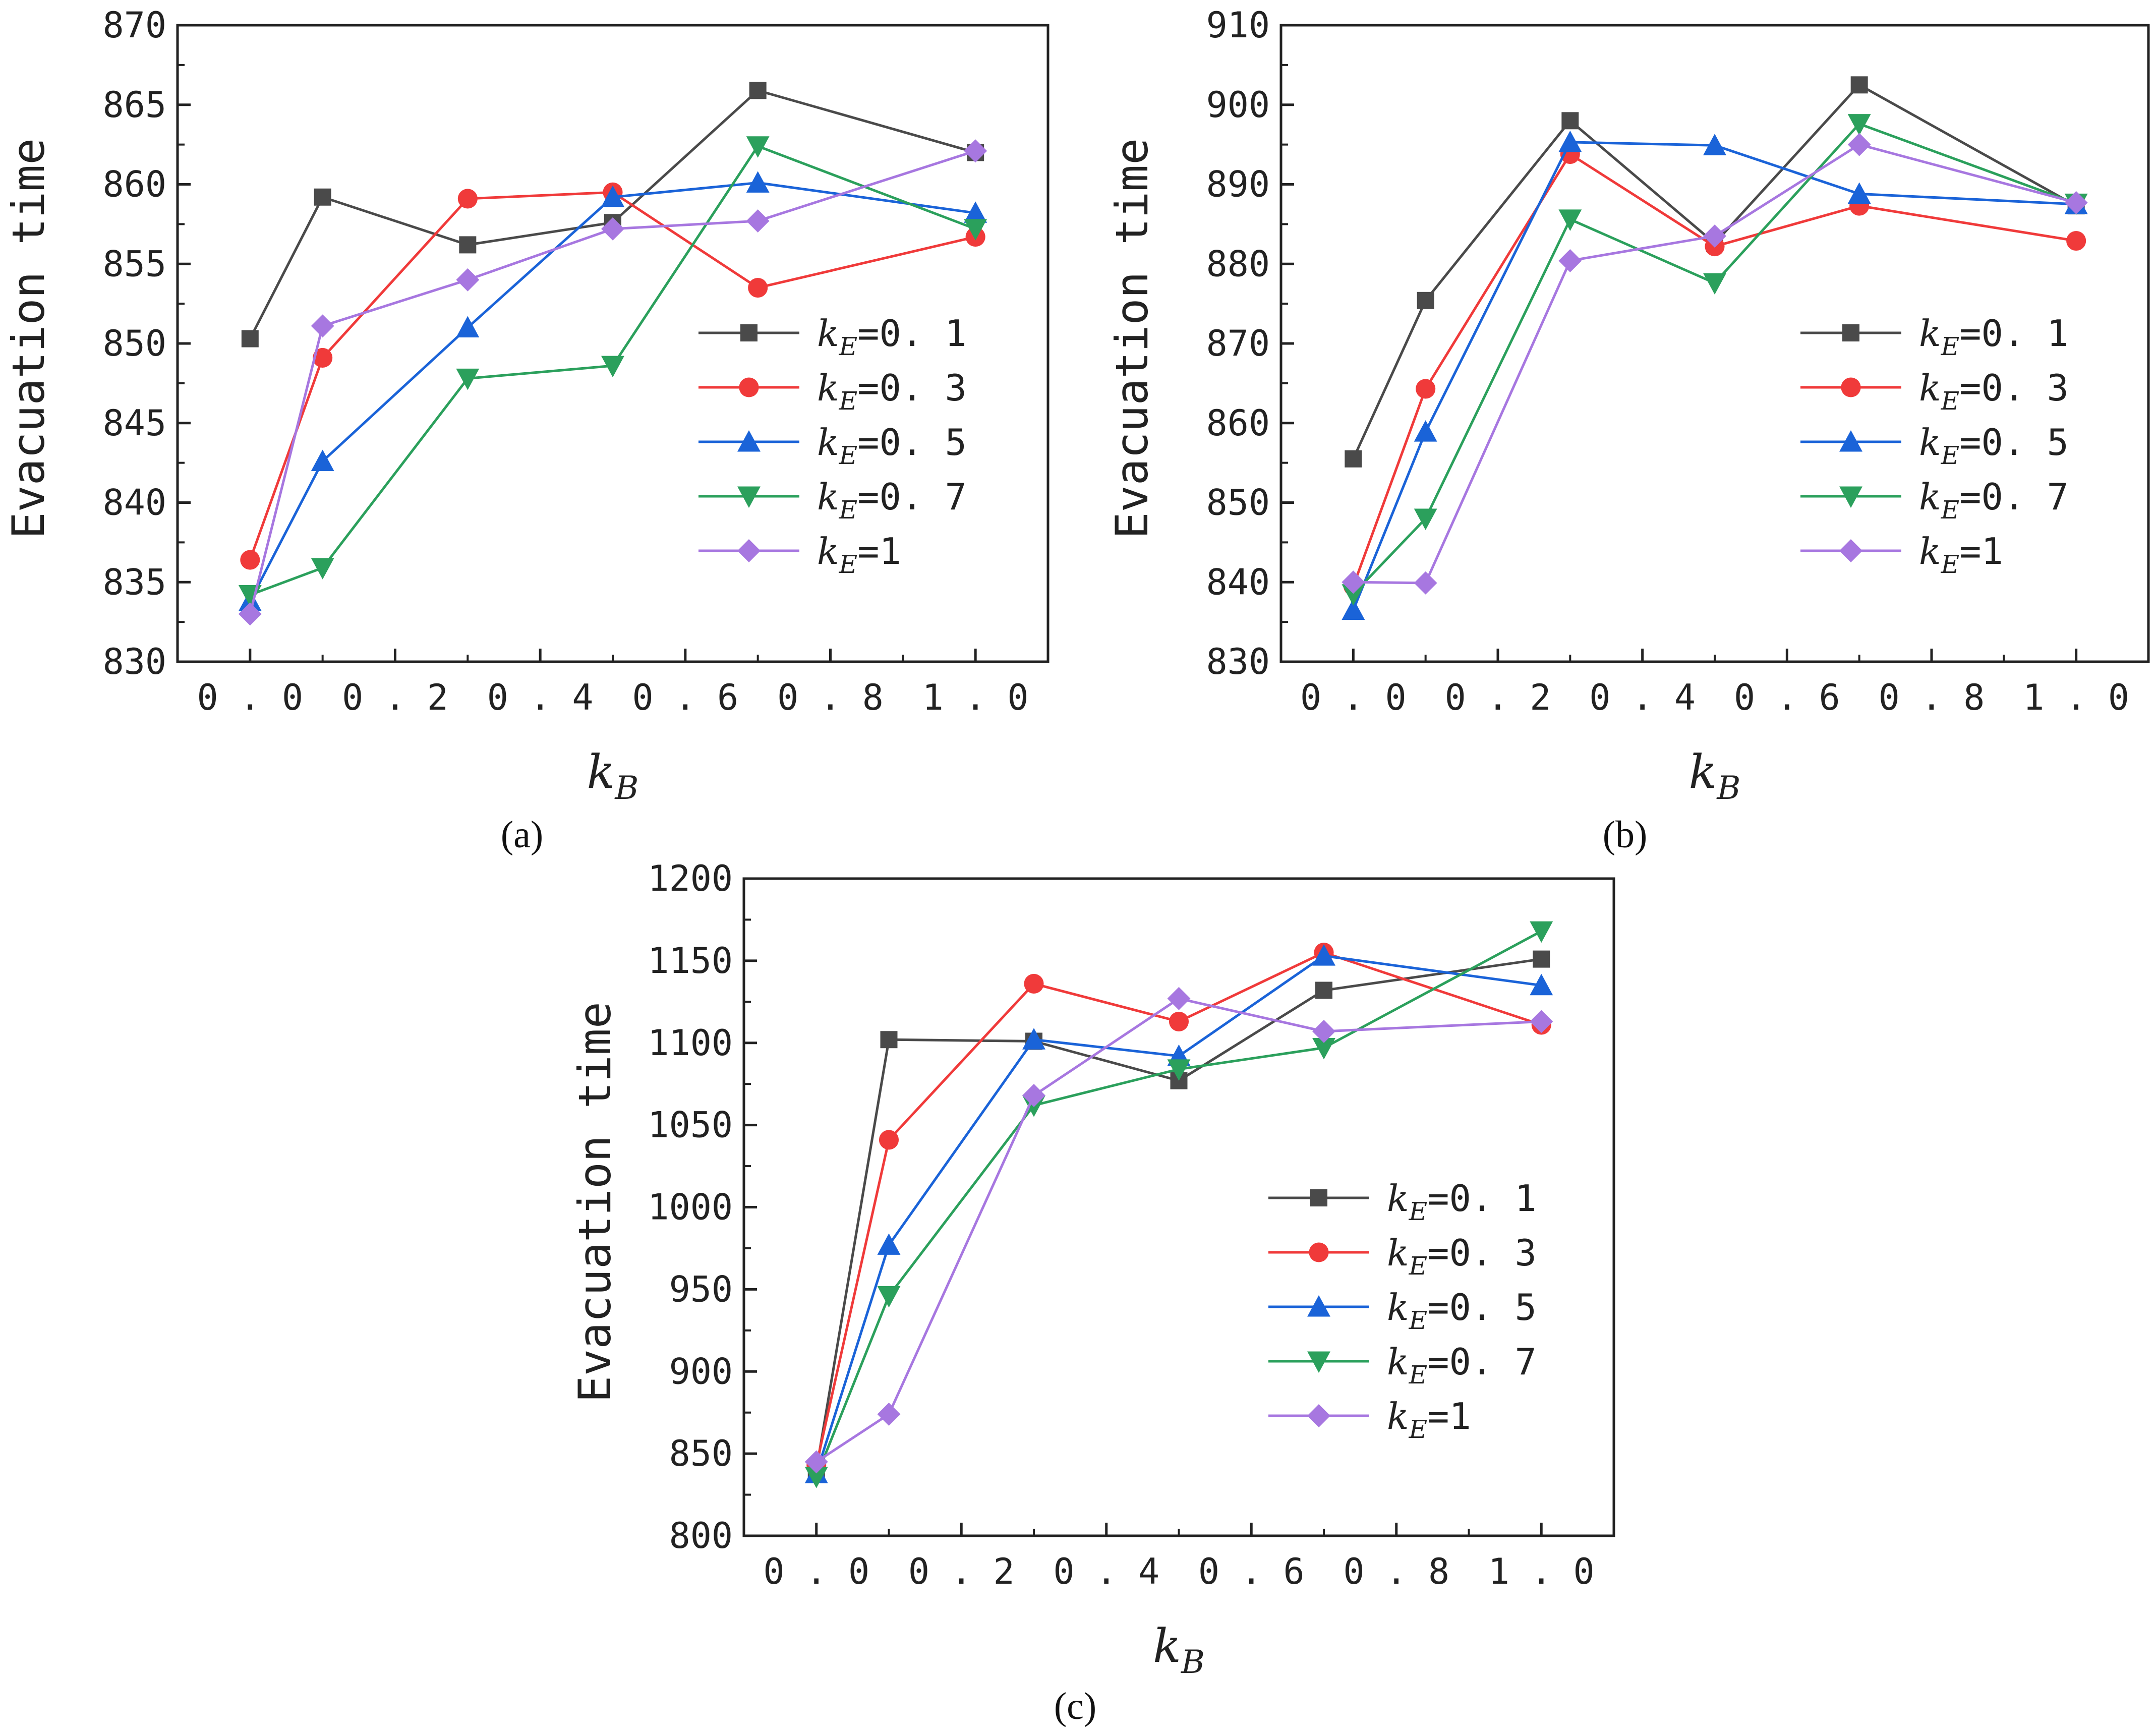 The height and width of the screenshot is (1734, 2156). What do you see at coordinates (1238, 582) in the screenshot?
I see `y-tick-label: 840` at bounding box center [1238, 582].